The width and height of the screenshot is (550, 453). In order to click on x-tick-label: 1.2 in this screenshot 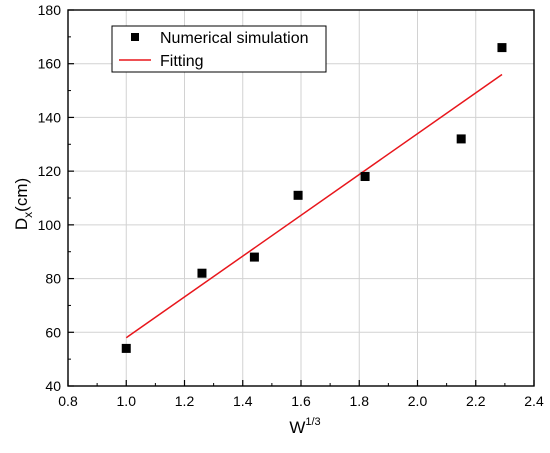, I will do `click(185, 401)`.